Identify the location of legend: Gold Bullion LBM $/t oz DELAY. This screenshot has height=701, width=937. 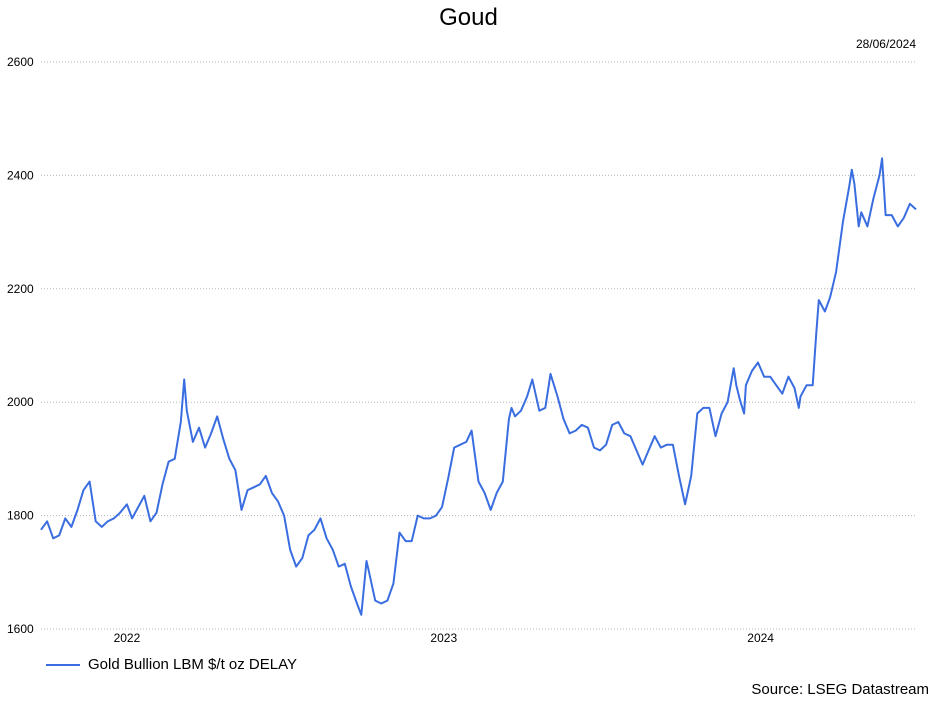
(171, 664).